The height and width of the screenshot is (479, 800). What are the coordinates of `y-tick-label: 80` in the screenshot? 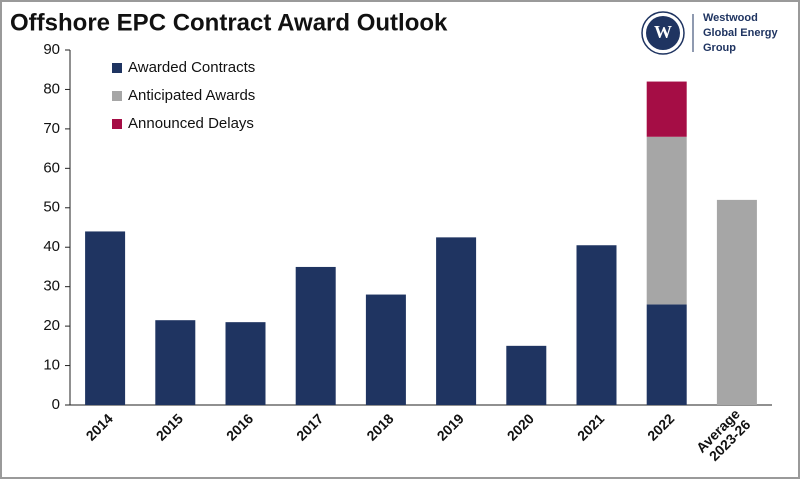 It's located at (51, 88).